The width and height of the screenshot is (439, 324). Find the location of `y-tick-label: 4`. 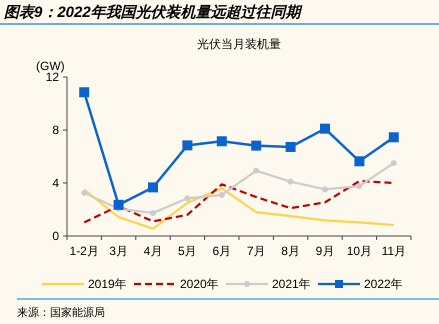

y-tick-label: 4 is located at coordinates (56, 183).